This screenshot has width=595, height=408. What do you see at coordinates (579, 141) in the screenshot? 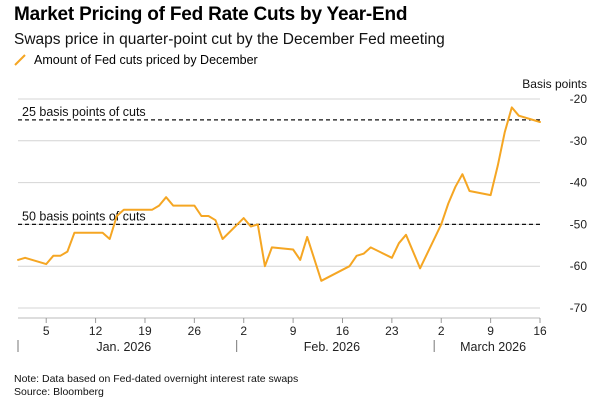
I see `y-tick-label: -30` at bounding box center [579, 141].